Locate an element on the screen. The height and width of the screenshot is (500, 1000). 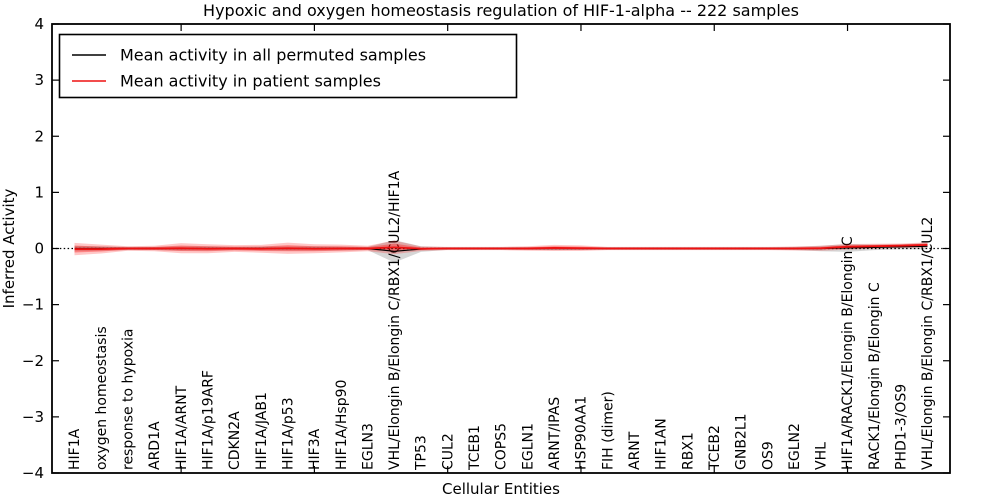
x-tick-label: CDKN2A is located at coordinates (235, 440).